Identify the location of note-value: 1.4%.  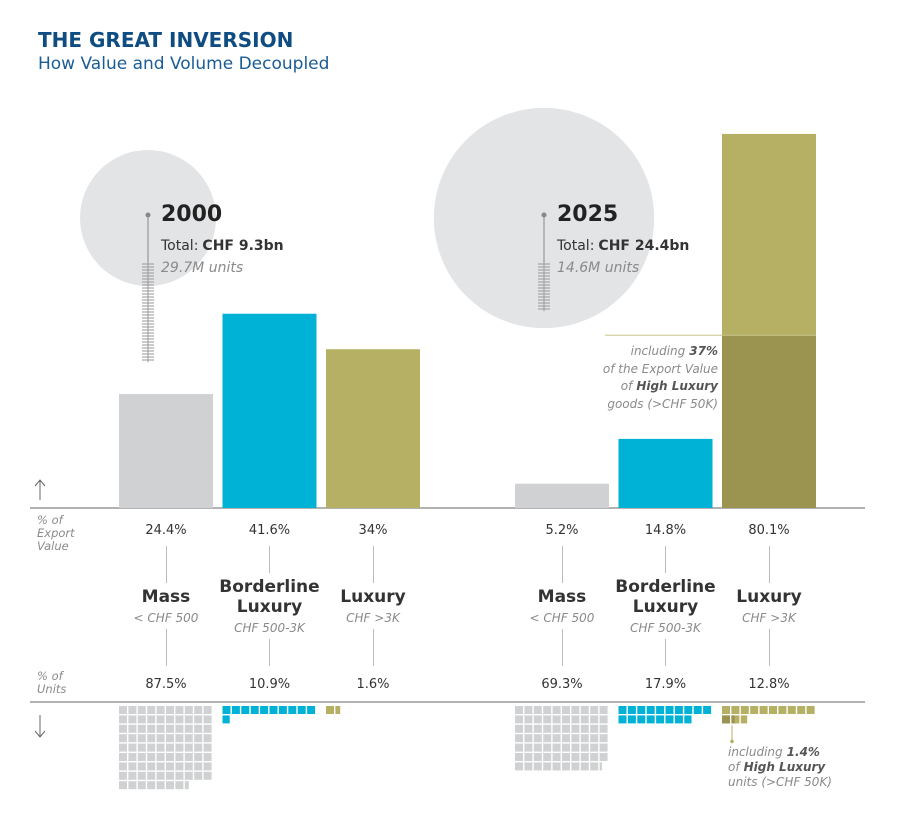
(803, 752).